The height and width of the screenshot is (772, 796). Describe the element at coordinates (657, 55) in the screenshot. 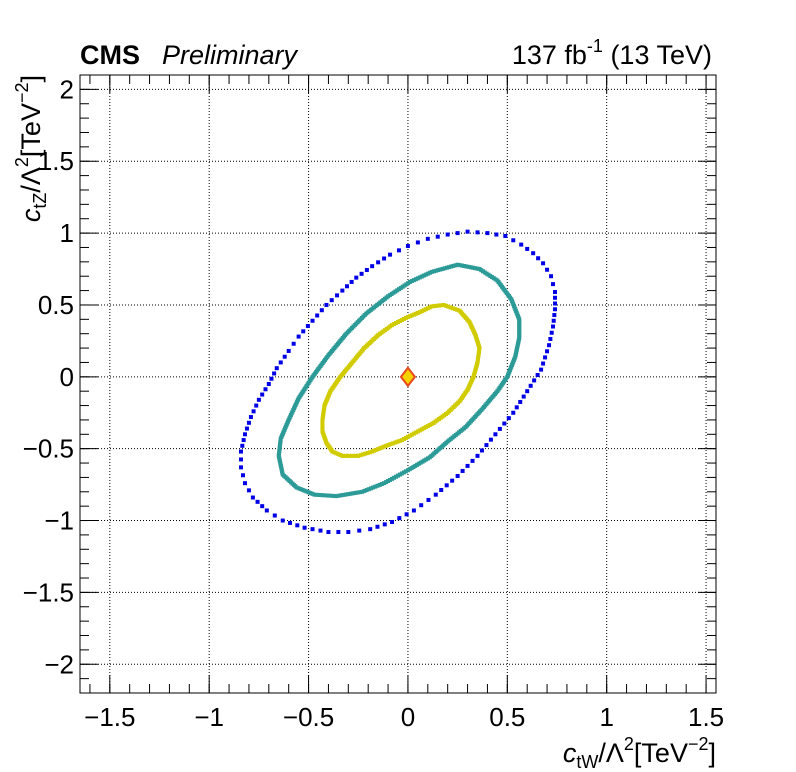

I see `lumi-energy: (13 TeV)` at that location.